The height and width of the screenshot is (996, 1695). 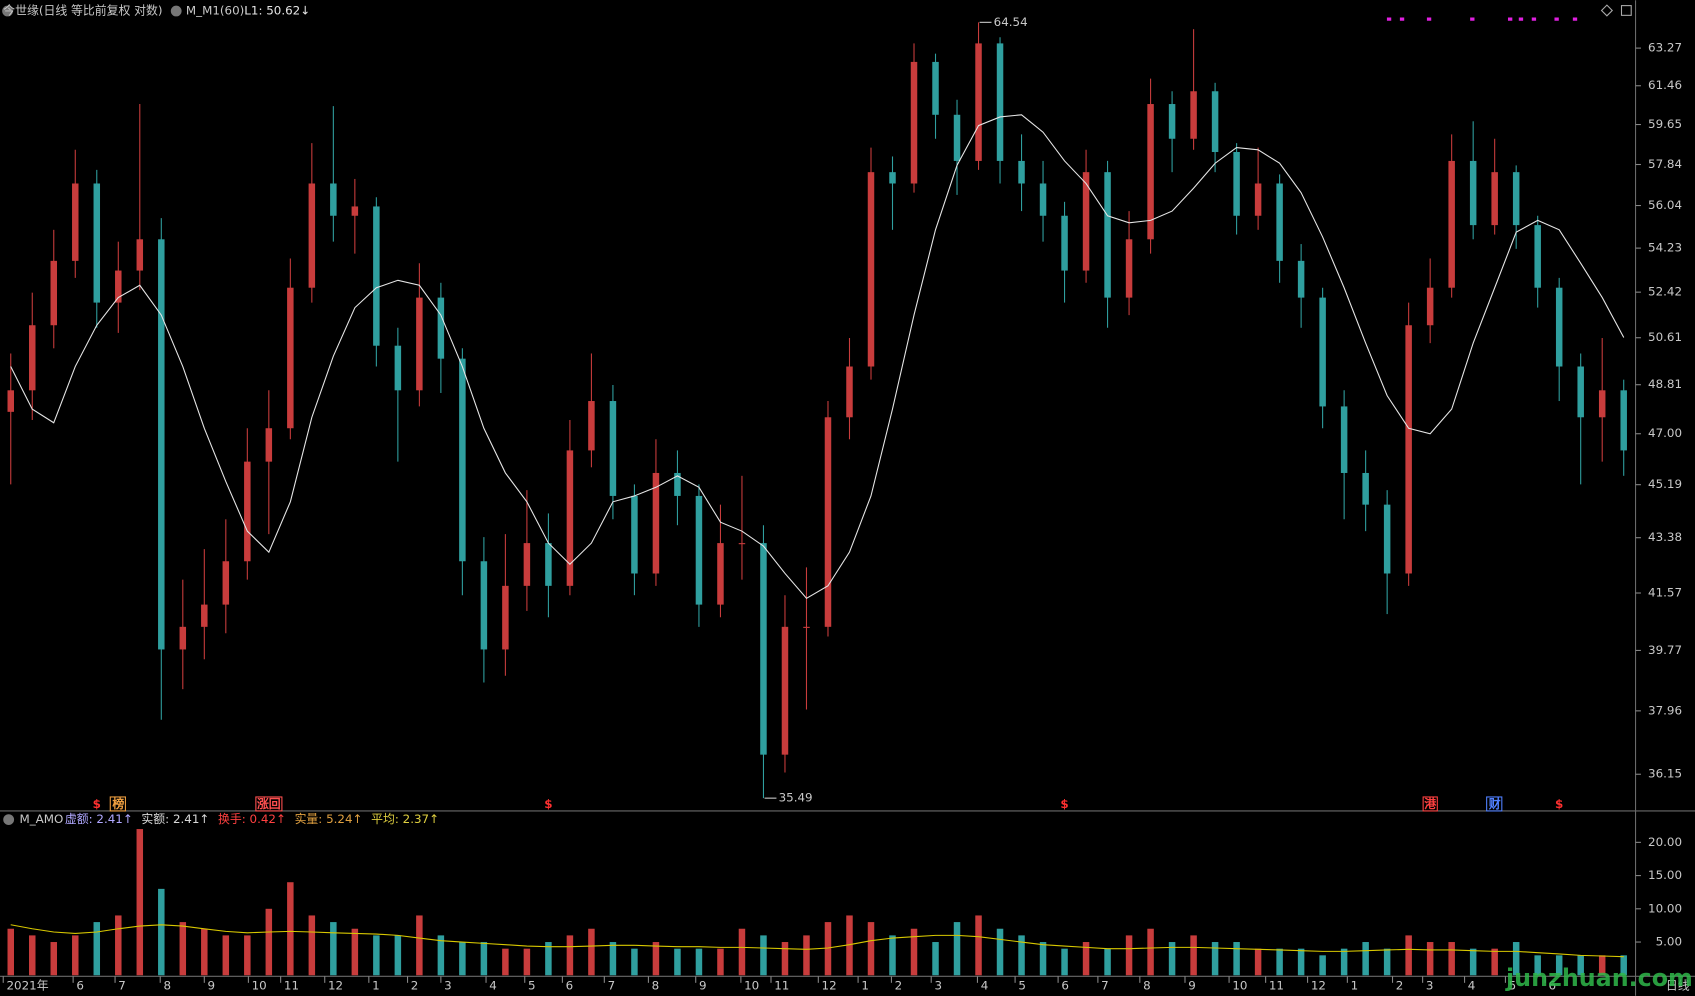 What do you see at coordinates (796, 798) in the screenshot?
I see `extreme-label: 35.49` at bounding box center [796, 798].